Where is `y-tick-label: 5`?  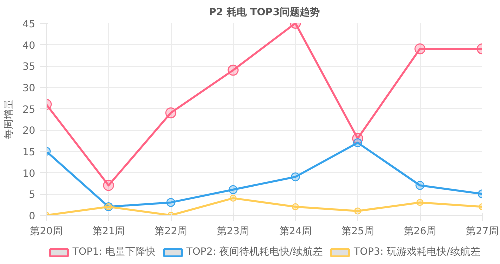 y-tick-label: 5 is located at coordinates (32, 196).